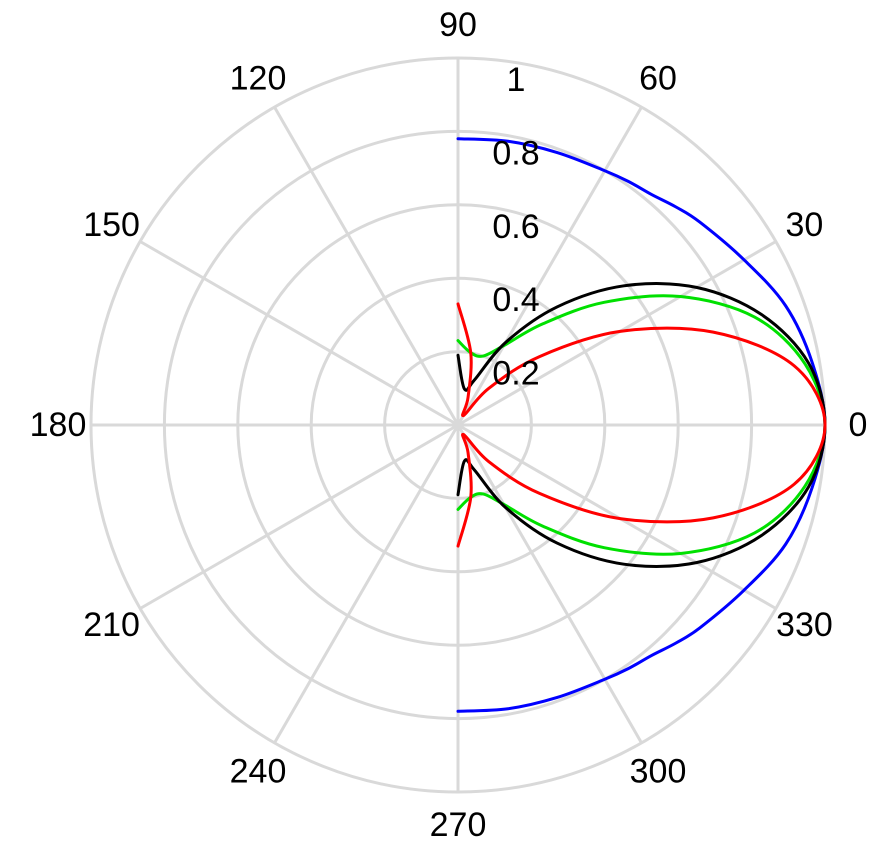  I want to click on angle-tick-label: 180, so click(58, 425).